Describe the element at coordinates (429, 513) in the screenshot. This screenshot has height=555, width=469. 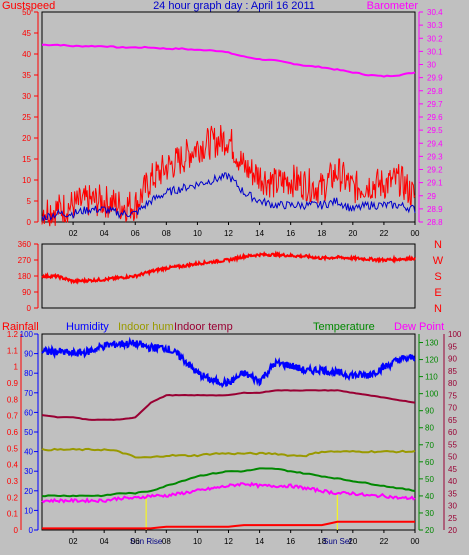
I see `temp-green-tick-label: 30` at that location.